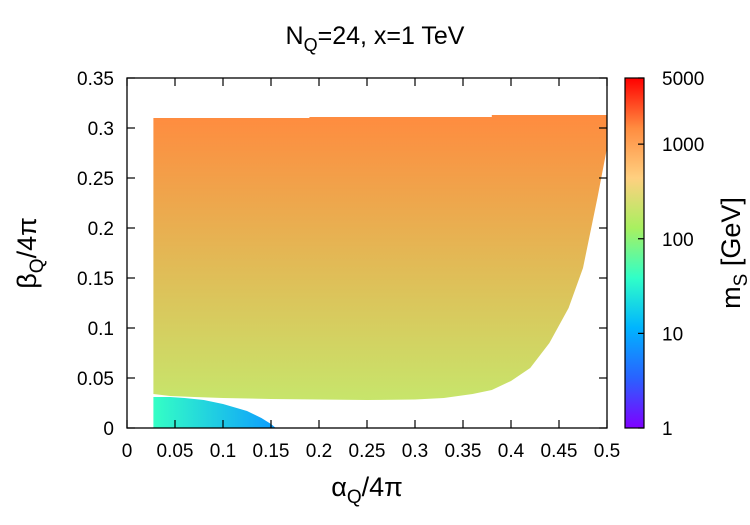 The image size is (750, 525). What do you see at coordinates (683, 79) in the screenshot?
I see `colorbar-tick-label: 5000` at bounding box center [683, 79].